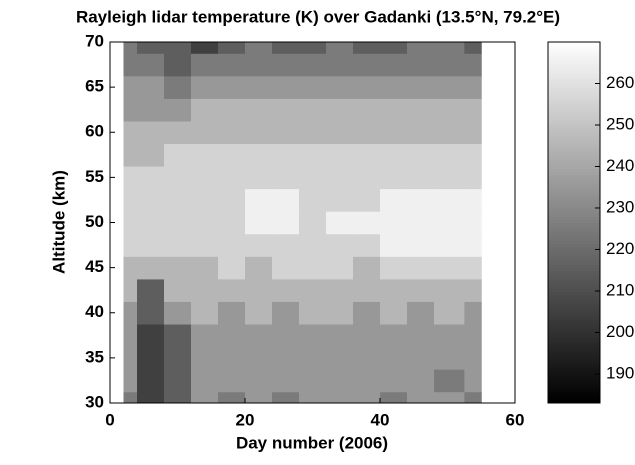  I want to click on y-axis-label: Altitude (km), so click(58, 222).